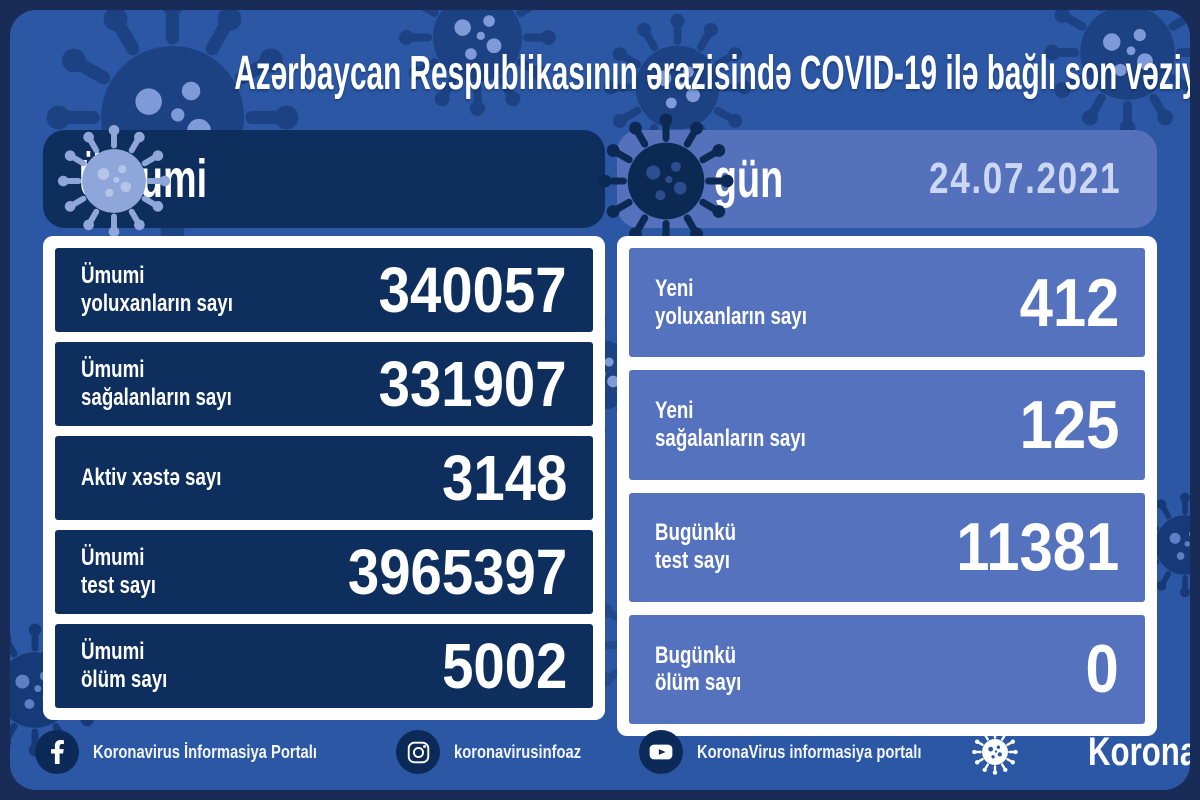 This screenshot has height=800, width=1200. Describe the element at coordinates (324, 179) in the screenshot. I see `totals-header-bar: Ümumi` at that location.